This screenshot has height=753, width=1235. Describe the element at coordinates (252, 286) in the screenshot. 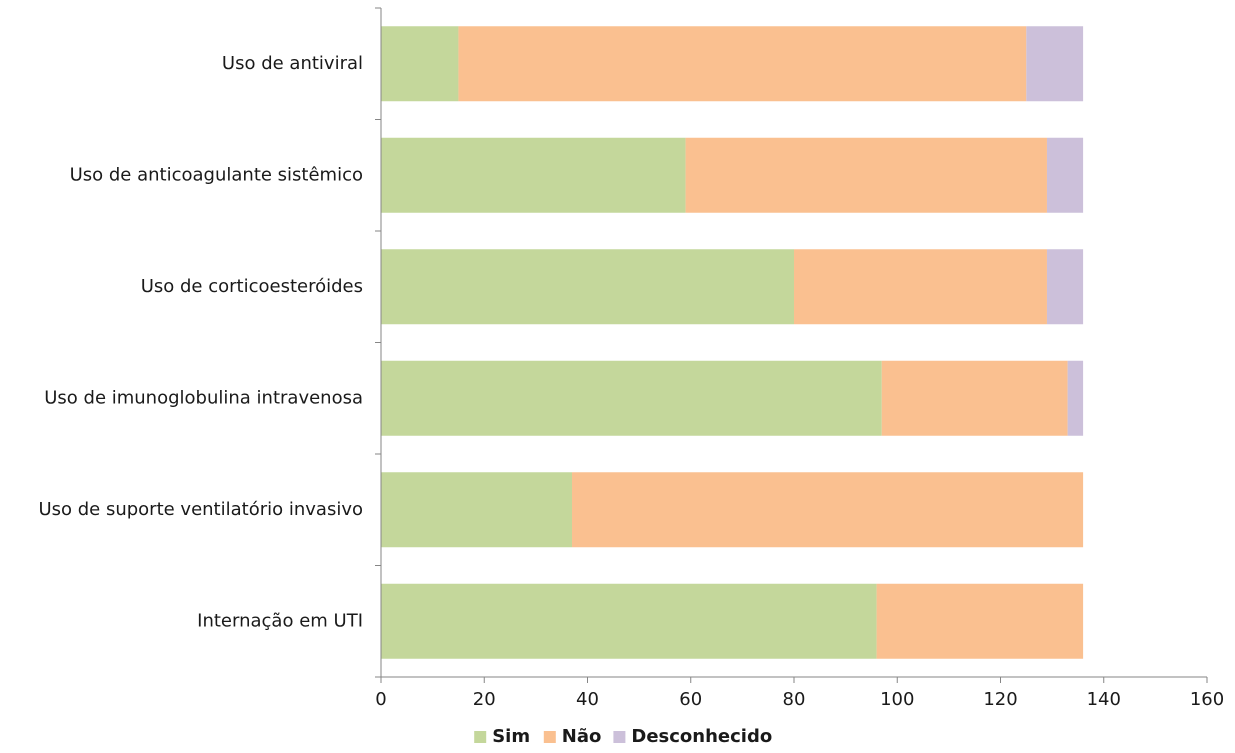

I see `category-label: Uso de corticoesteróides` at that location.